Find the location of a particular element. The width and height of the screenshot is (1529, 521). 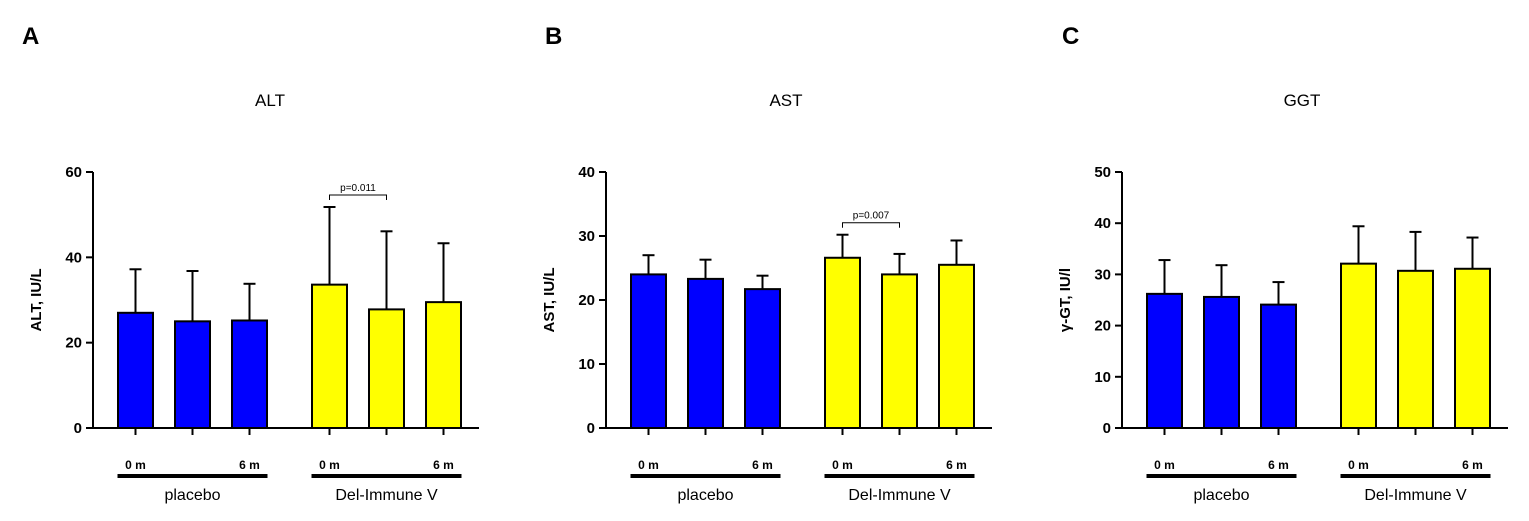

chart-title: GGT is located at coordinates (1302, 100).